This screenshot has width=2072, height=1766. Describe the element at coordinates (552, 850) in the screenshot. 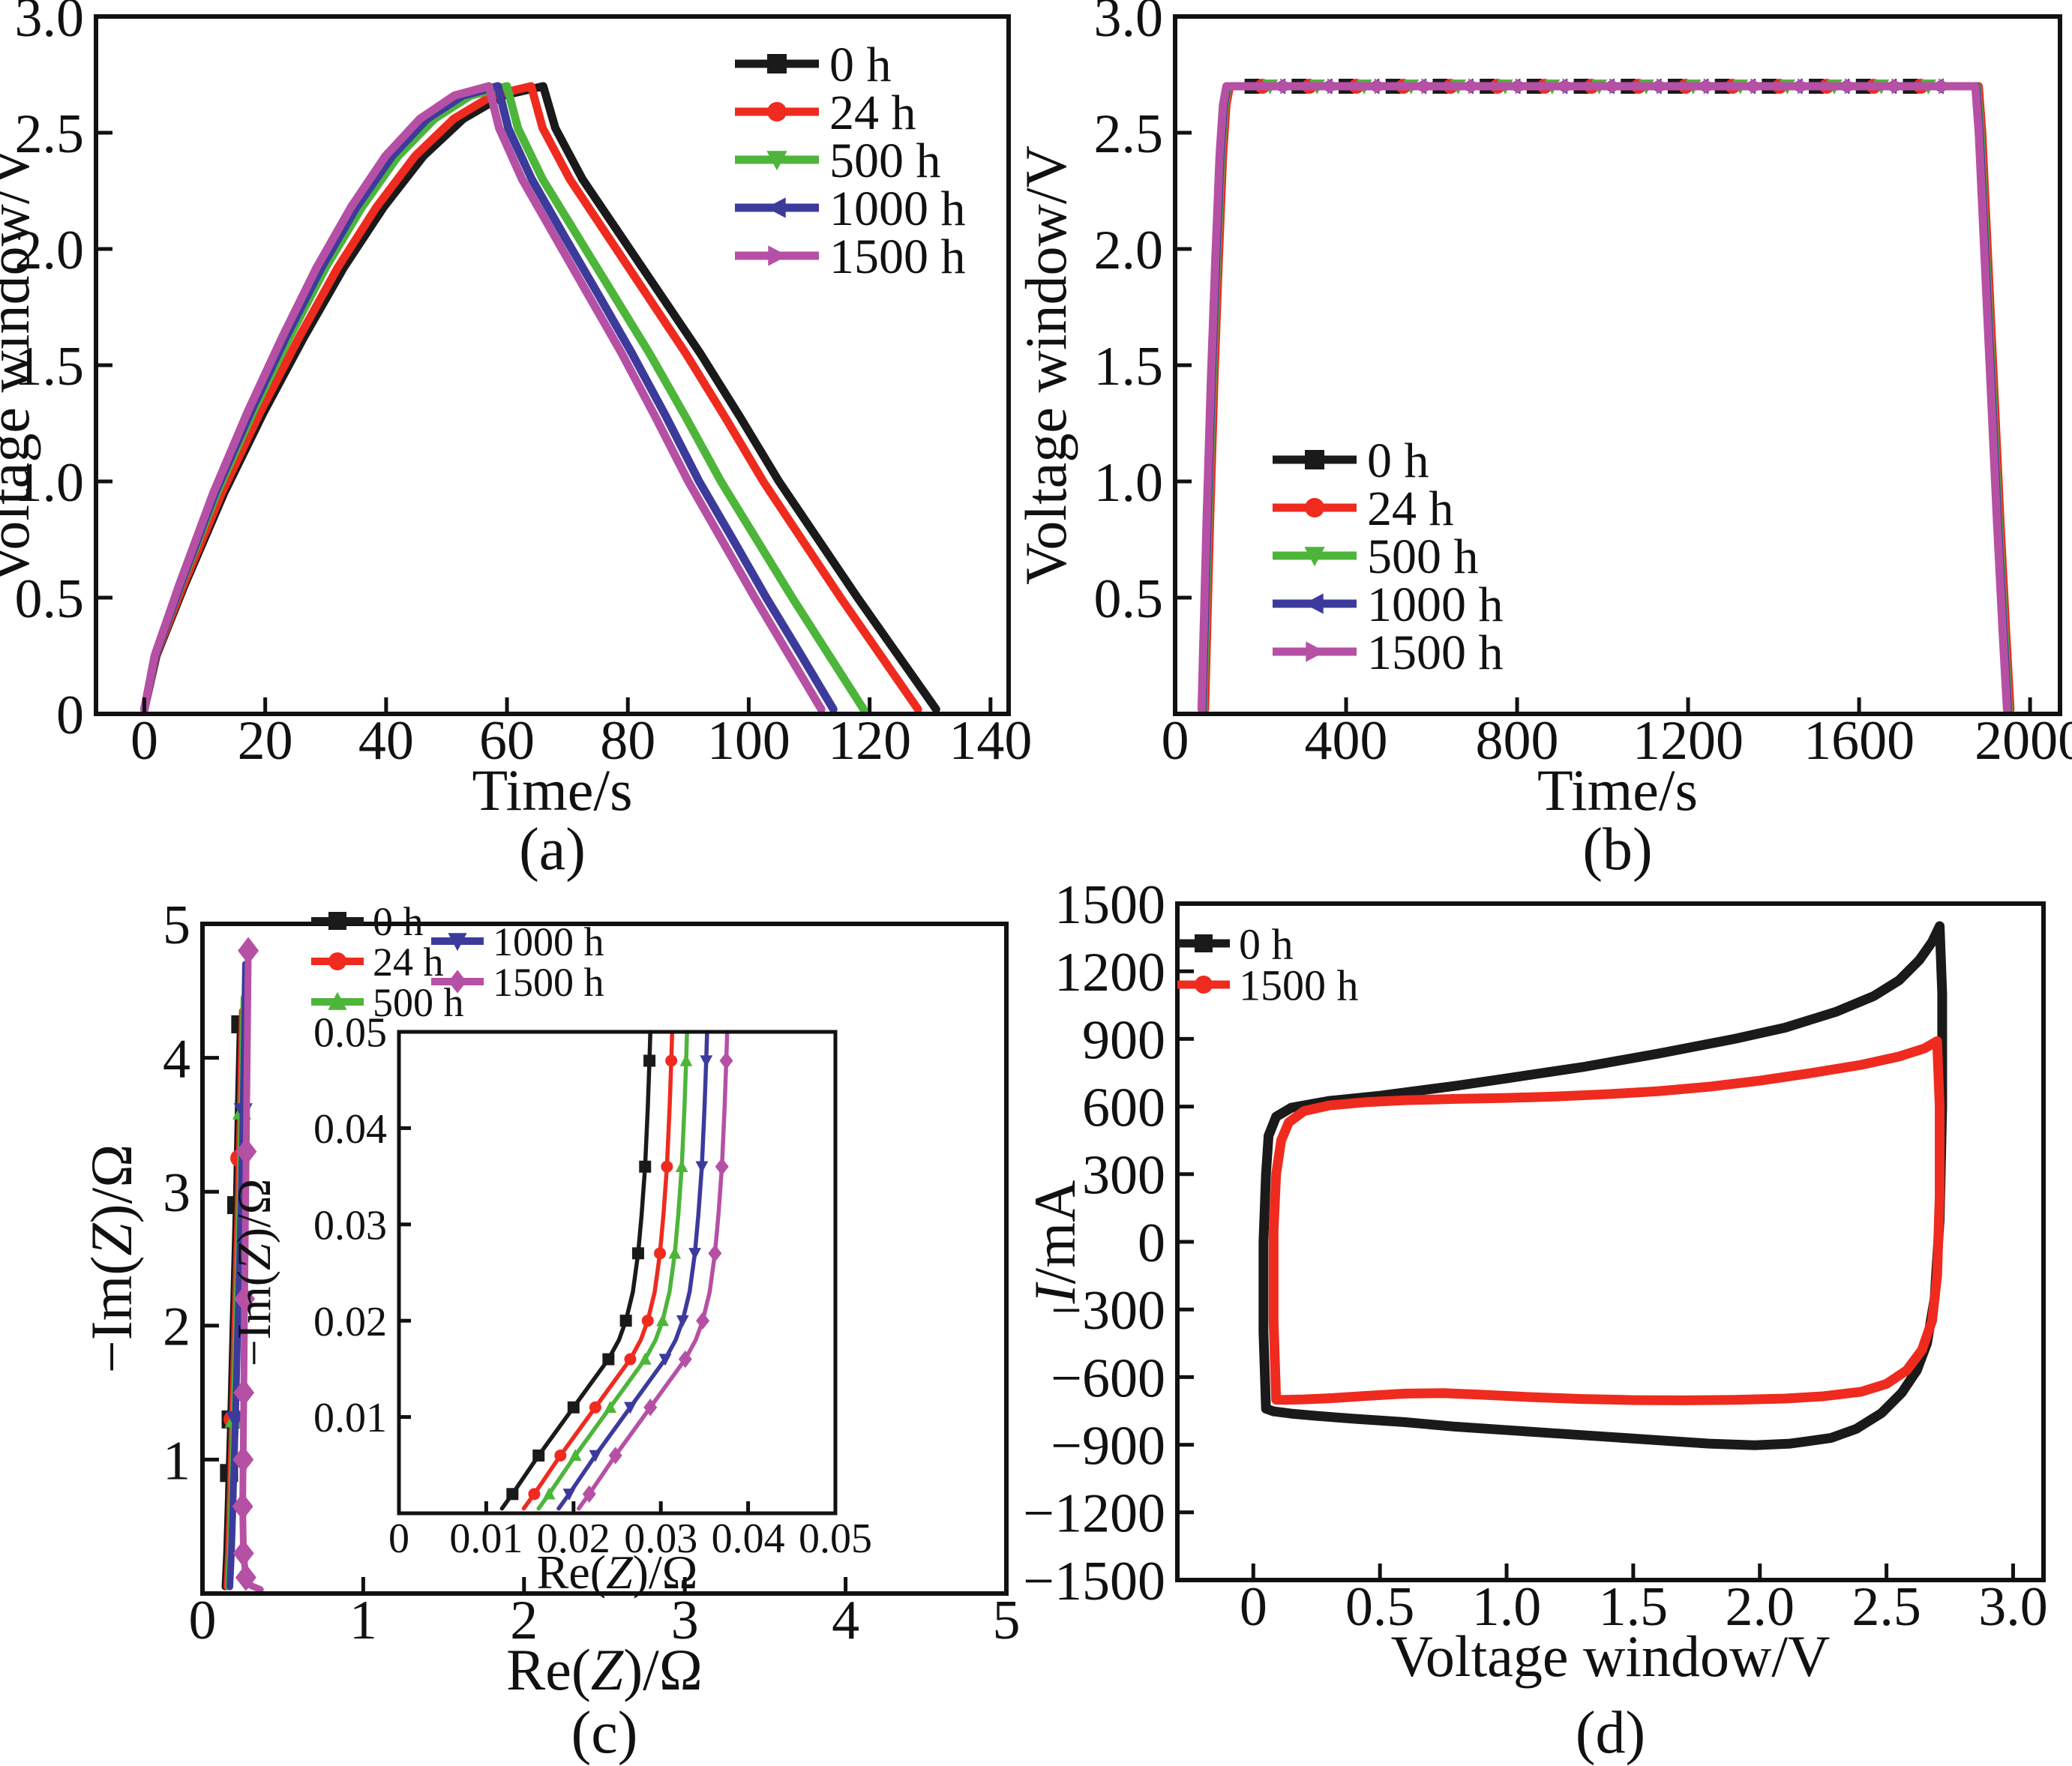

I see `panel-sublabel: (a)` at that location.